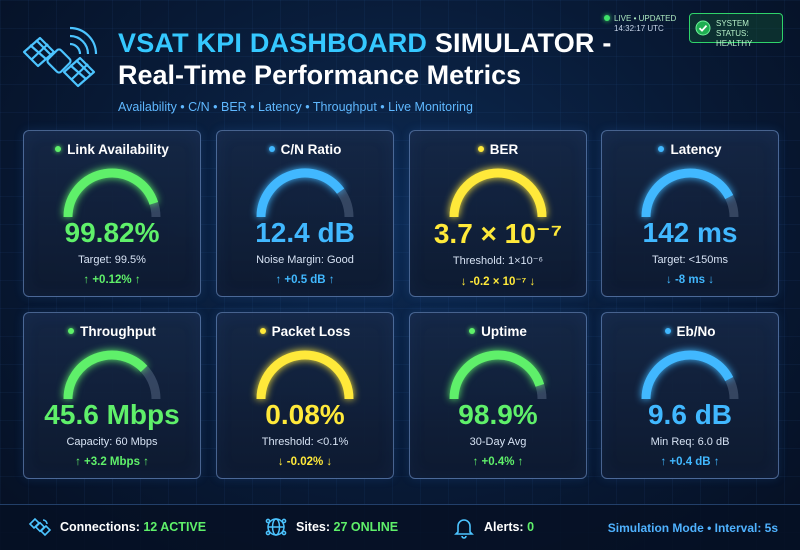 The height and width of the screenshot is (550, 800). I want to click on live-label: LIVE • UPDATED, so click(645, 18).